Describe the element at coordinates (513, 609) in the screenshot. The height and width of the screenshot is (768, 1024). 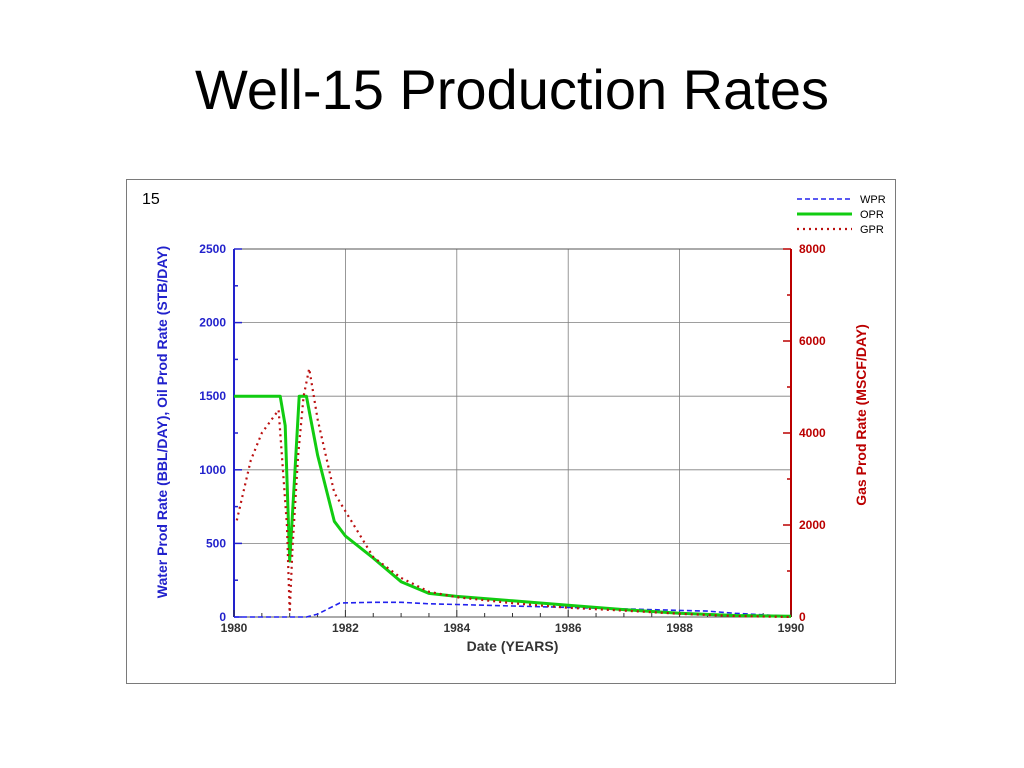
I see `series-line-wpr` at that location.